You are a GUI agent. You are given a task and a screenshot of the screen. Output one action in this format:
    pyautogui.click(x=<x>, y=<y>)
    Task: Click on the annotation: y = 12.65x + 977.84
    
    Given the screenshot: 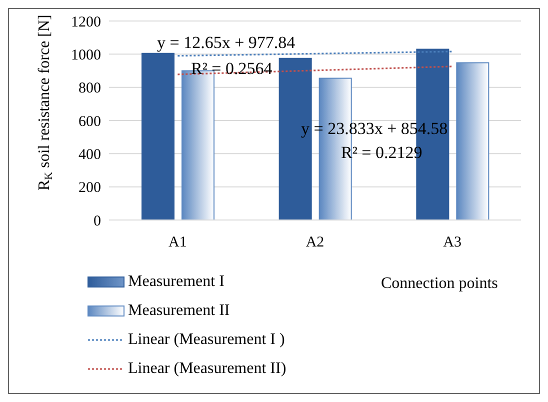 What is the action you would take?
    pyautogui.click(x=226, y=43)
    